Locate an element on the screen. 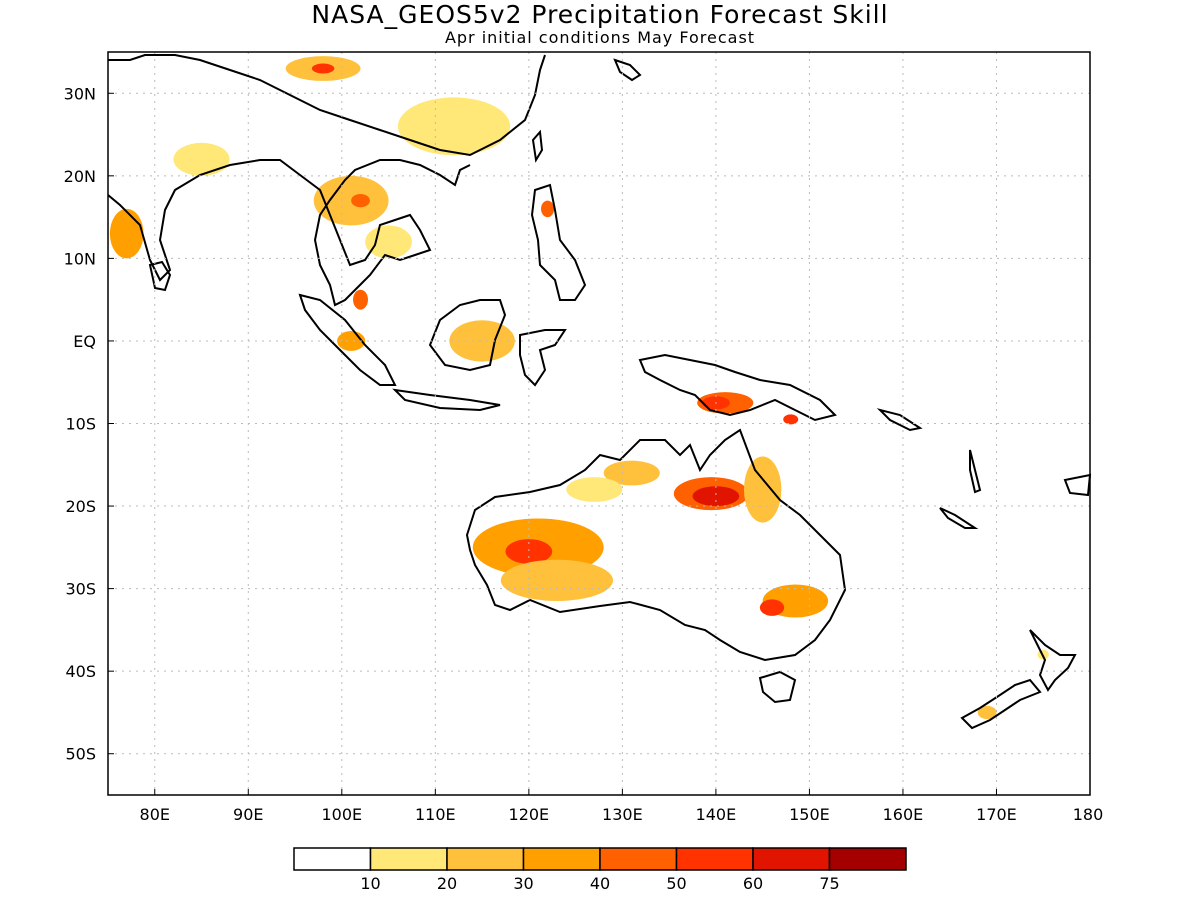  coast-nz-north is located at coordinates (1053, 660).